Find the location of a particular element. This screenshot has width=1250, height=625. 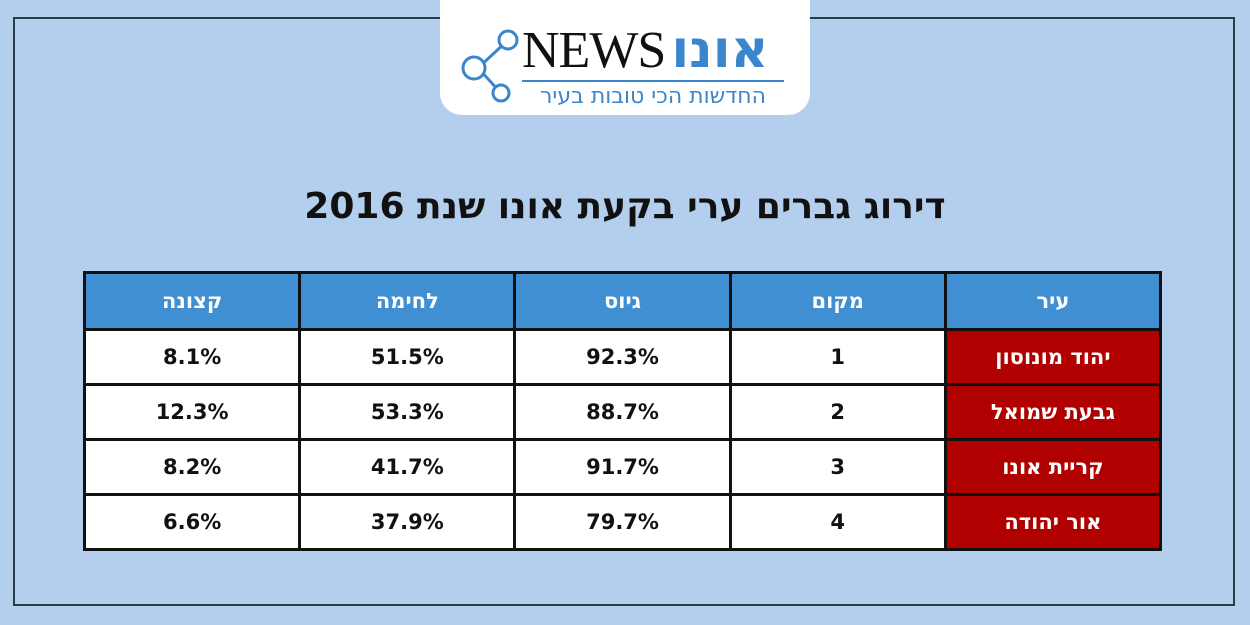

value-cell: 37.9% is located at coordinates (407, 522).